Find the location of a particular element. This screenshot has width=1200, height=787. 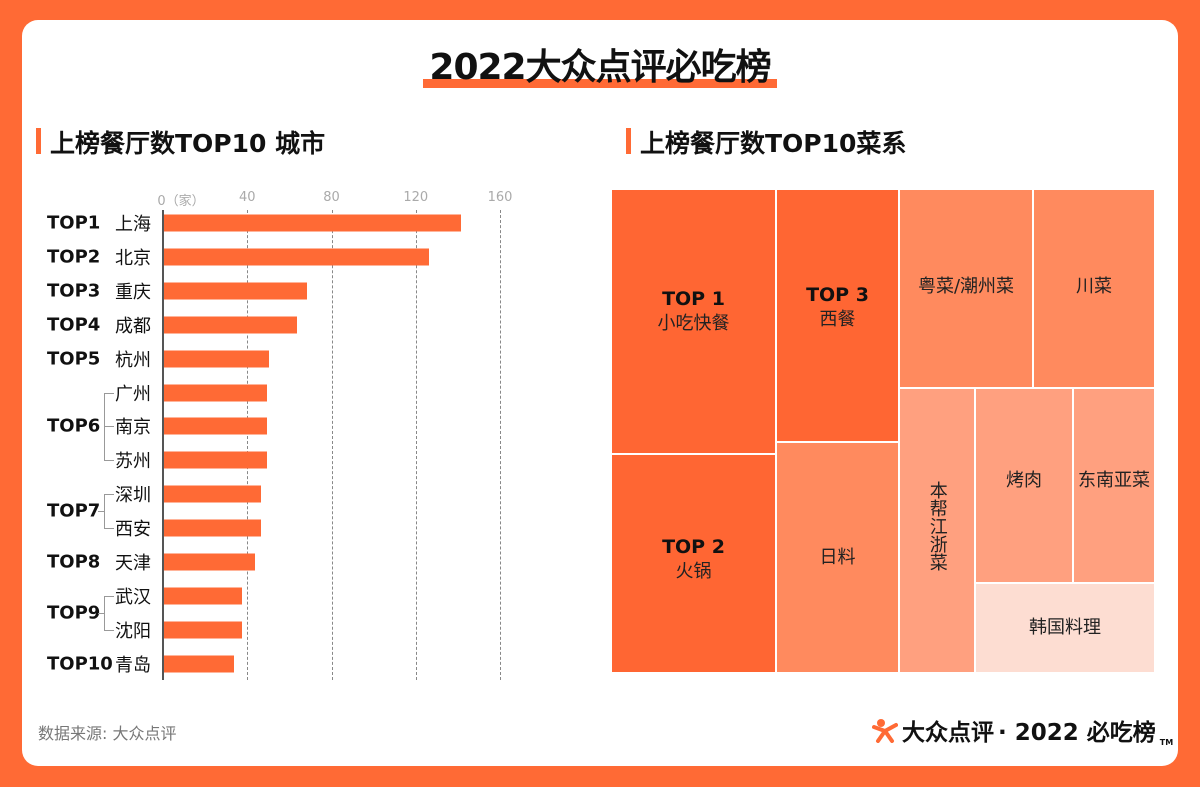

x-tick-label: 160 is located at coordinates (500, 197).